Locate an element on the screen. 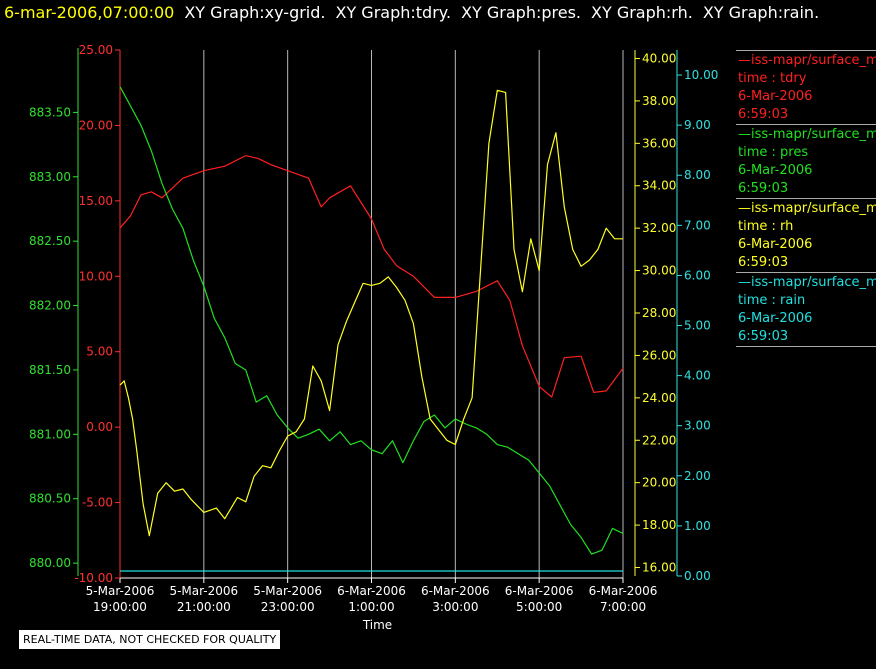 This screenshot has height=669, width=876. y-tick-label-rain: 2.00 is located at coordinates (697, 476).